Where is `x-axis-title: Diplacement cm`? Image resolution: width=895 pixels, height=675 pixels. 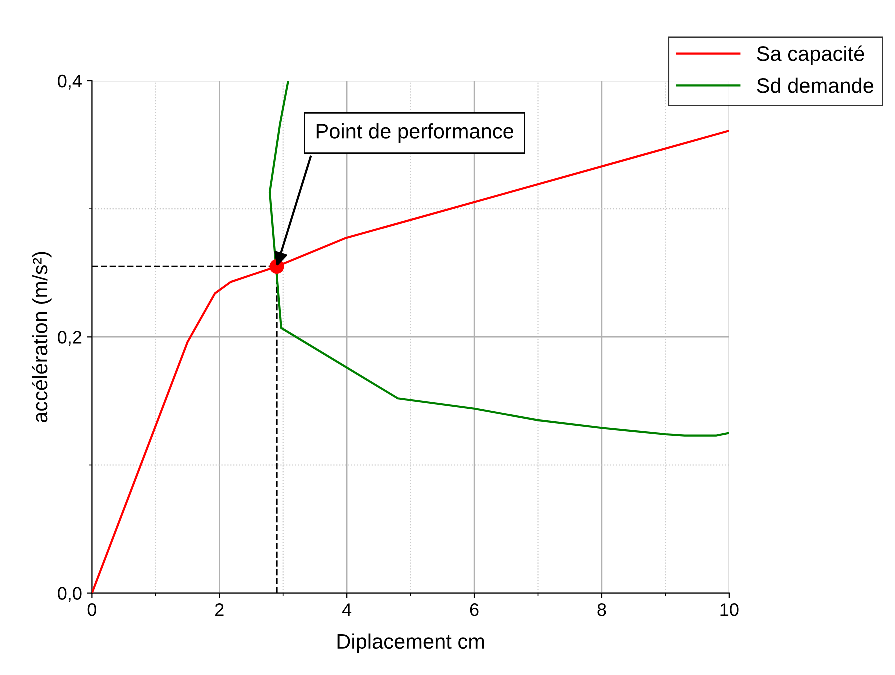
x-axis-title: Diplacement cm is located at coordinates (411, 644).